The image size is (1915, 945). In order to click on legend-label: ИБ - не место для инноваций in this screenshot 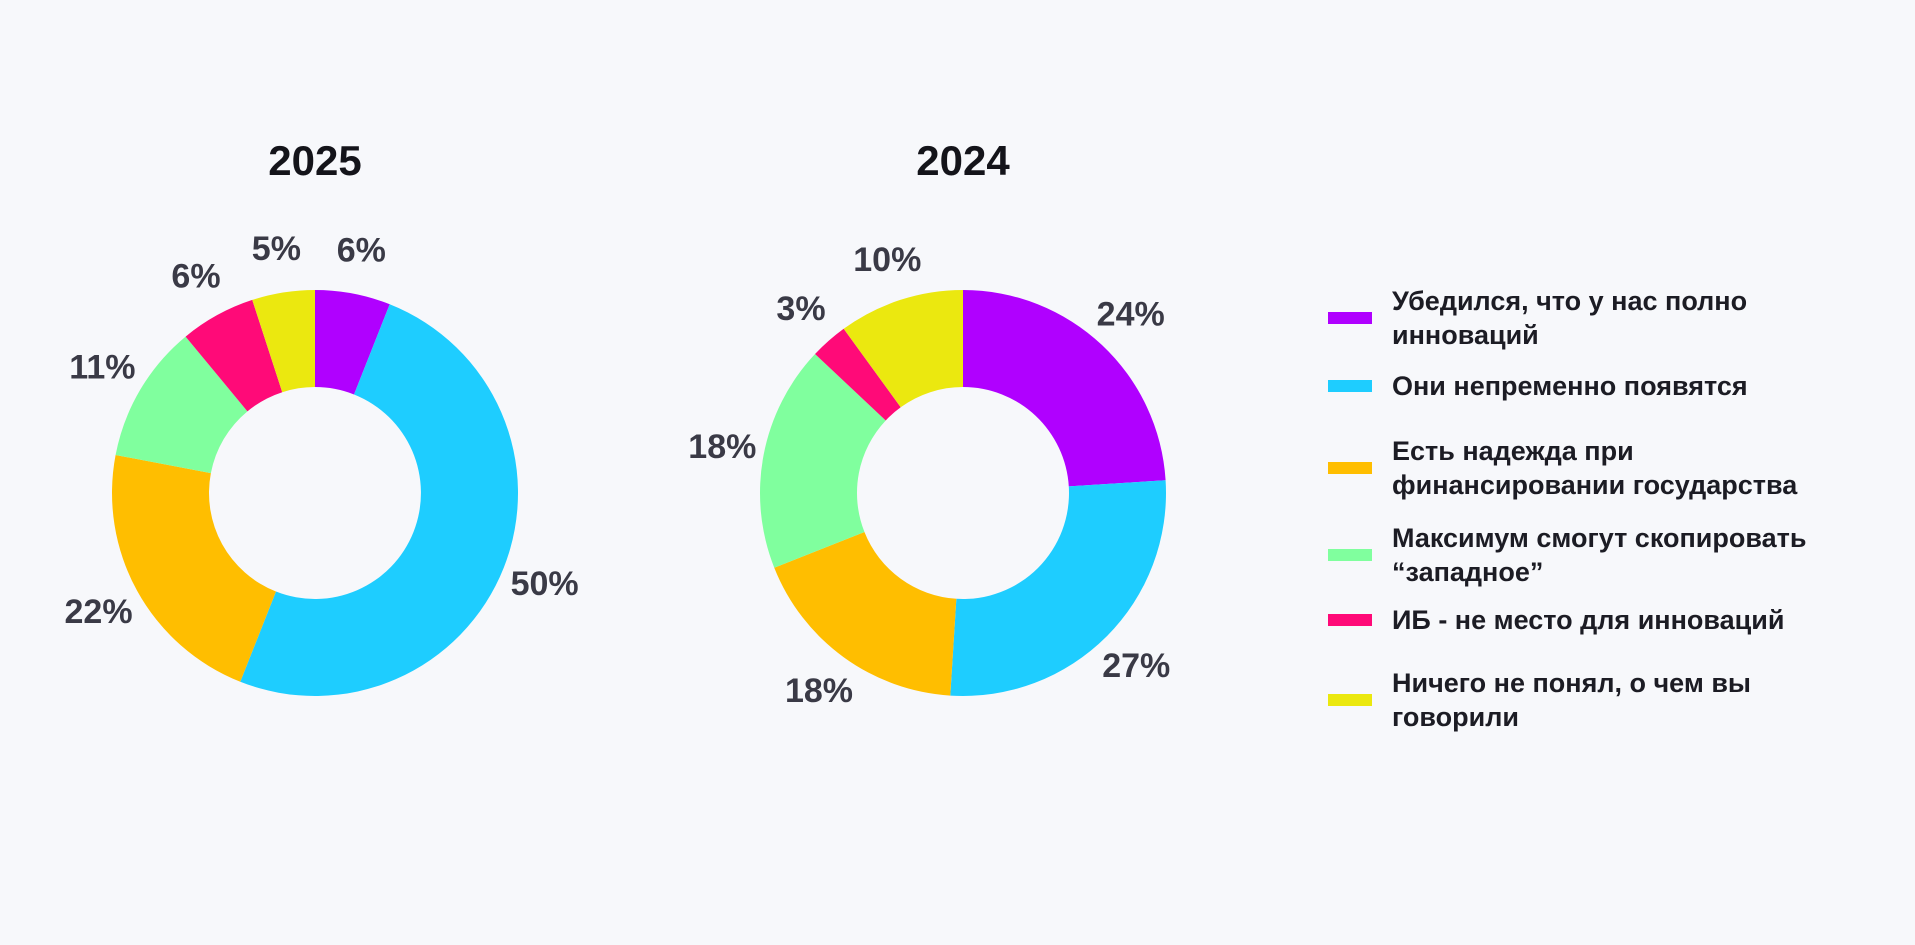, I will do `click(1588, 620)`.